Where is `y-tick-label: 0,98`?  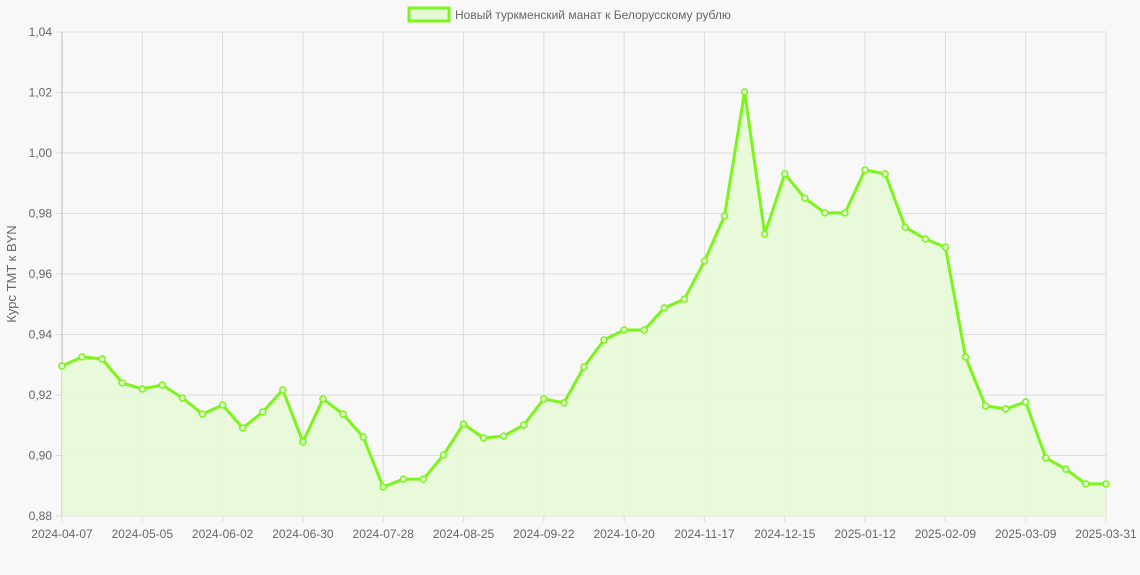
y-tick-label: 0,98 is located at coordinates (41, 214).